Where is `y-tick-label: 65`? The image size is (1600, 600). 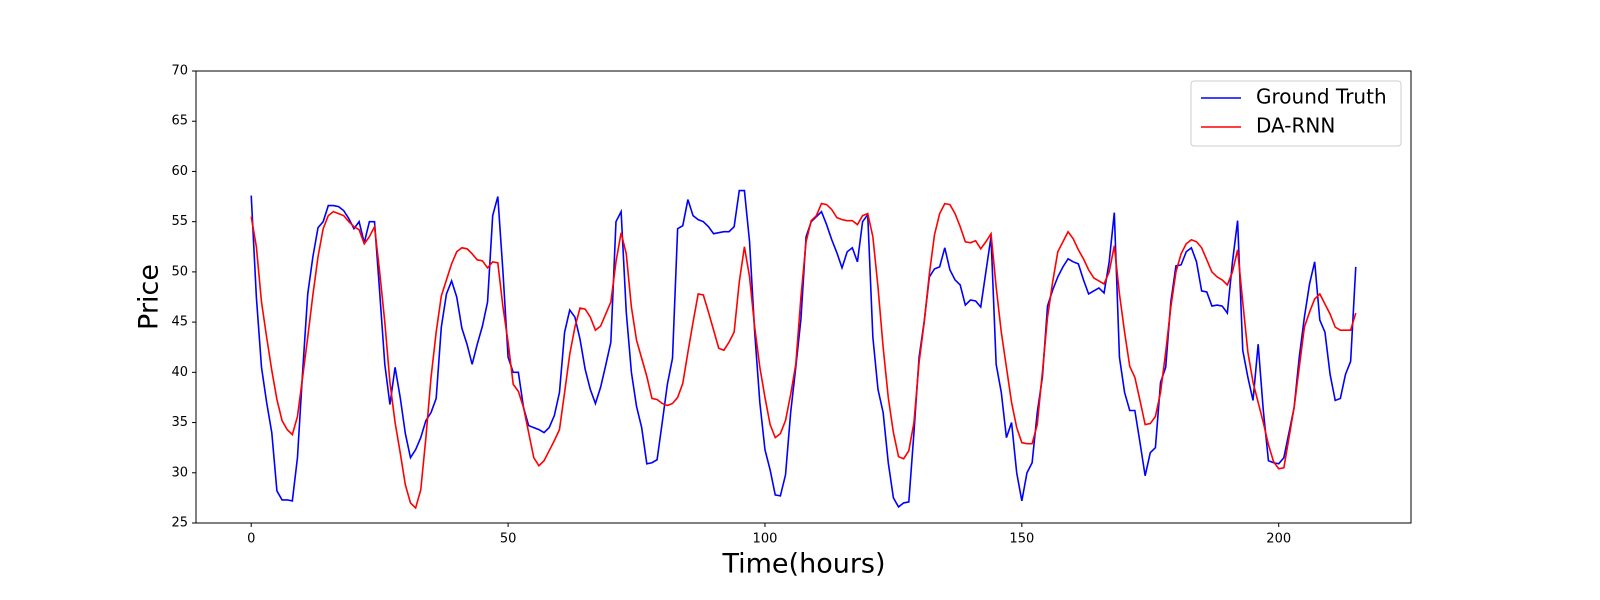
y-tick-label: 65 is located at coordinates (179, 121).